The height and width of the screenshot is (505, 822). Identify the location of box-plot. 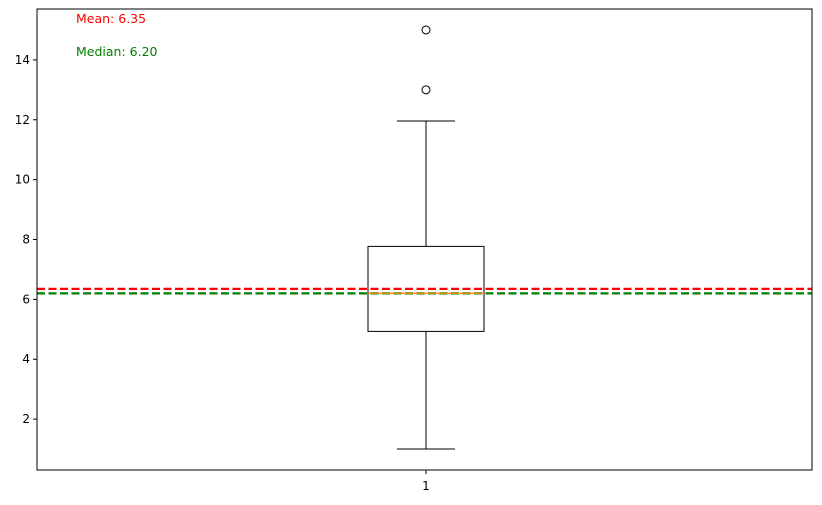
(426, 237).